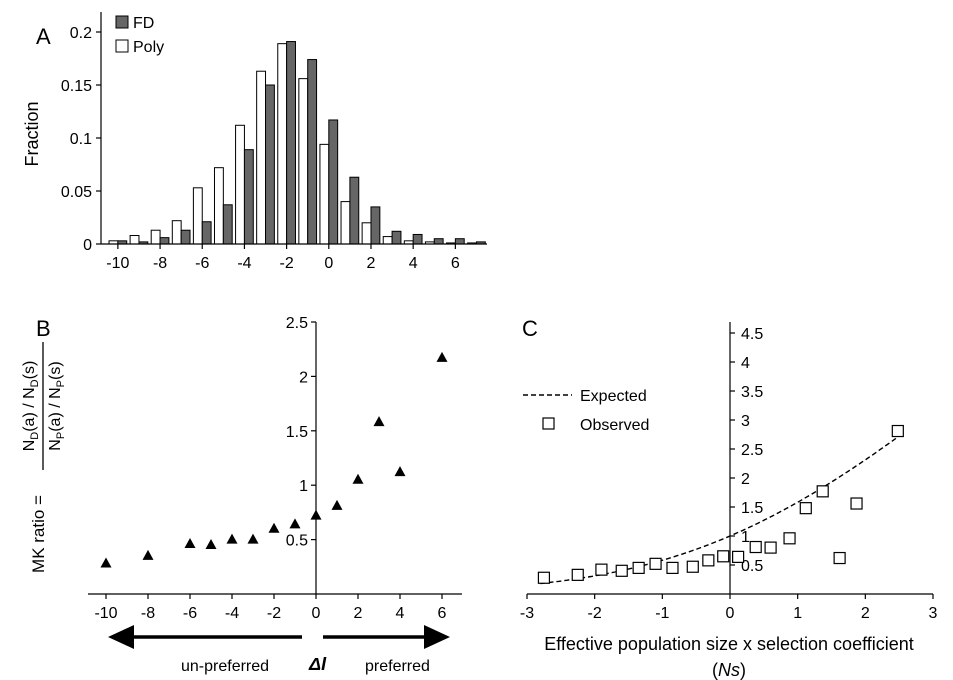  What do you see at coordinates (297, 432) in the screenshot?
I see `panel-b-ytick-label: 1.5` at bounding box center [297, 432].